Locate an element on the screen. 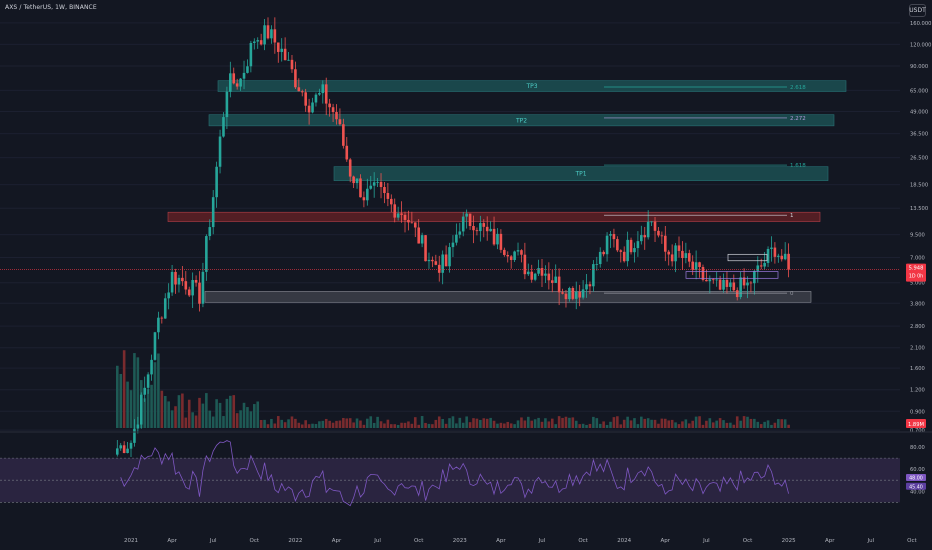 The width and height of the screenshot is (932, 550). rsi-tick-label: 80.00 is located at coordinates (917, 448).